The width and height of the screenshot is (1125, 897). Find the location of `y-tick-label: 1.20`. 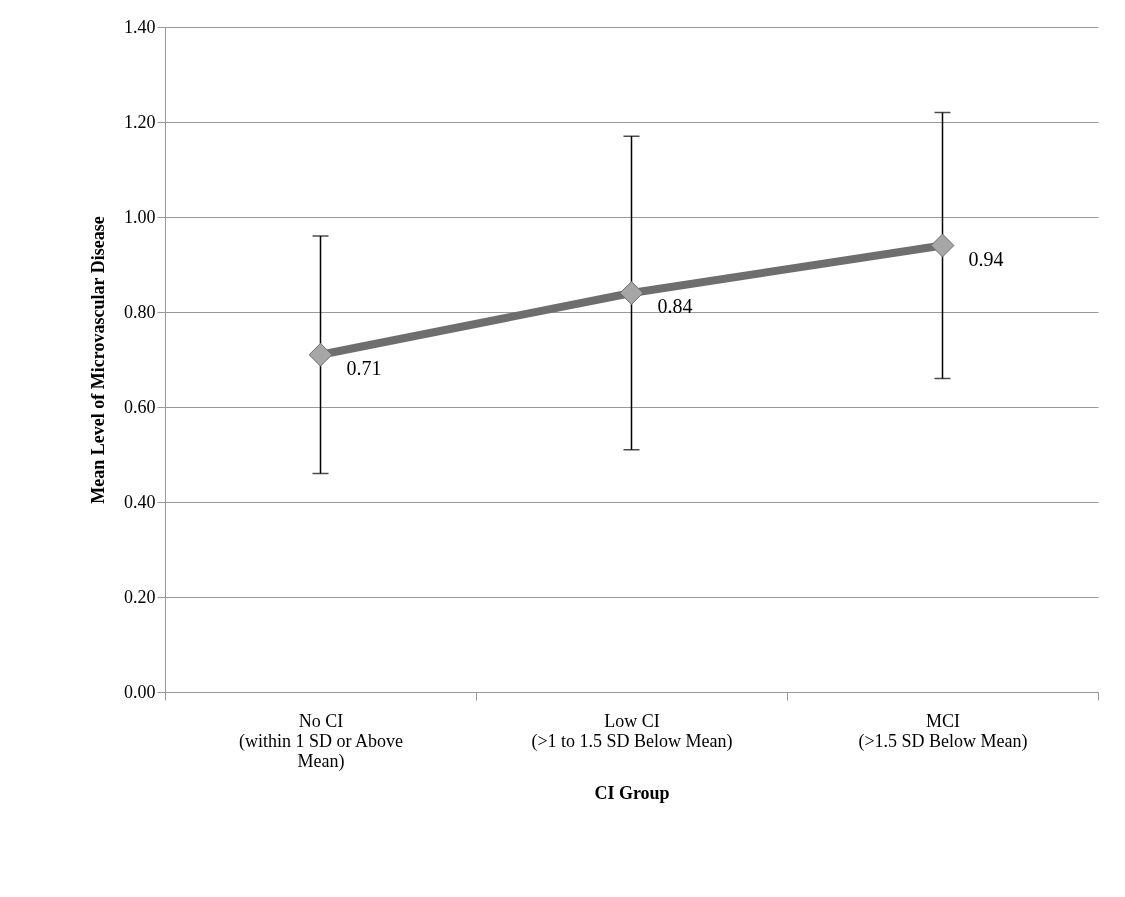

y-tick-label: 1.20 is located at coordinates (140, 121).